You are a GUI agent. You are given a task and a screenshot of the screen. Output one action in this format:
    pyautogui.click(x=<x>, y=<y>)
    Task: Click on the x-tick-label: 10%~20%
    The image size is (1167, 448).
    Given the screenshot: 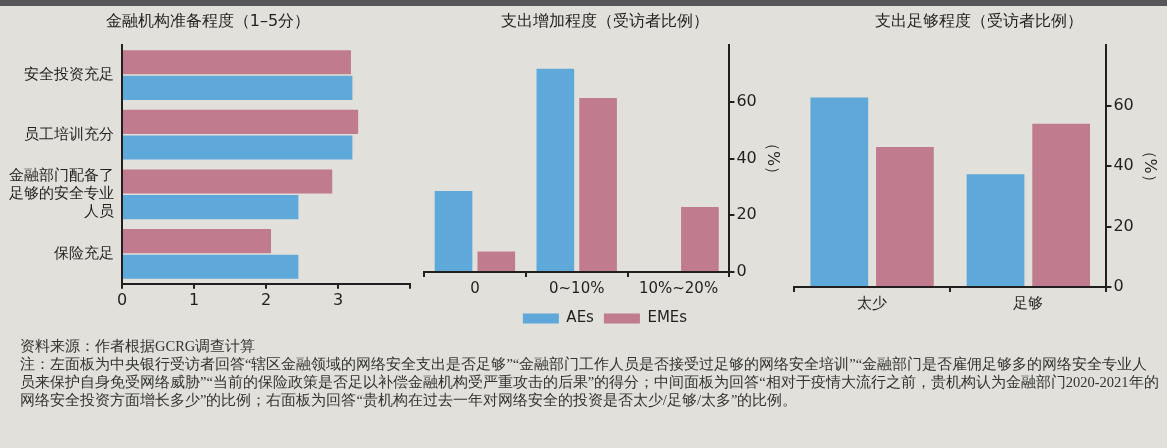 What is the action you would take?
    pyautogui.click(x=678, y=287)
    